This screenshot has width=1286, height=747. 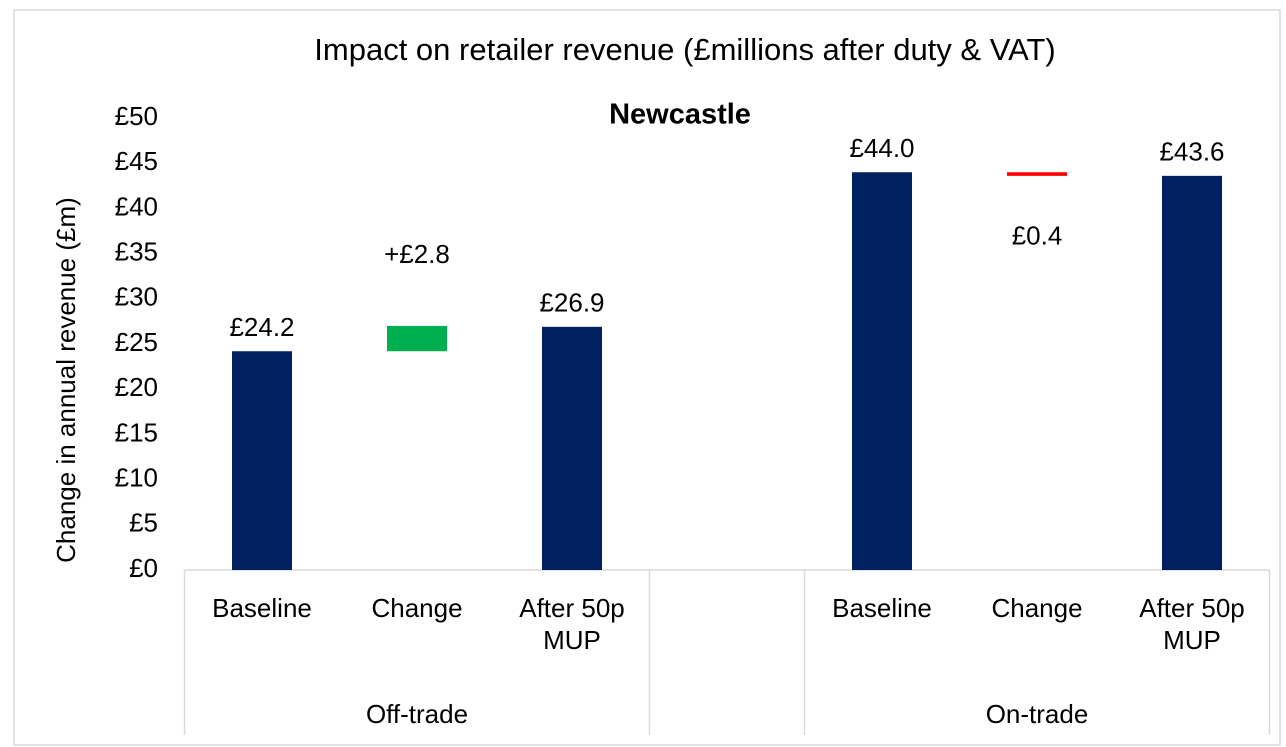 I want to click on y-tick-label: £25, so click(x=136, y=342).